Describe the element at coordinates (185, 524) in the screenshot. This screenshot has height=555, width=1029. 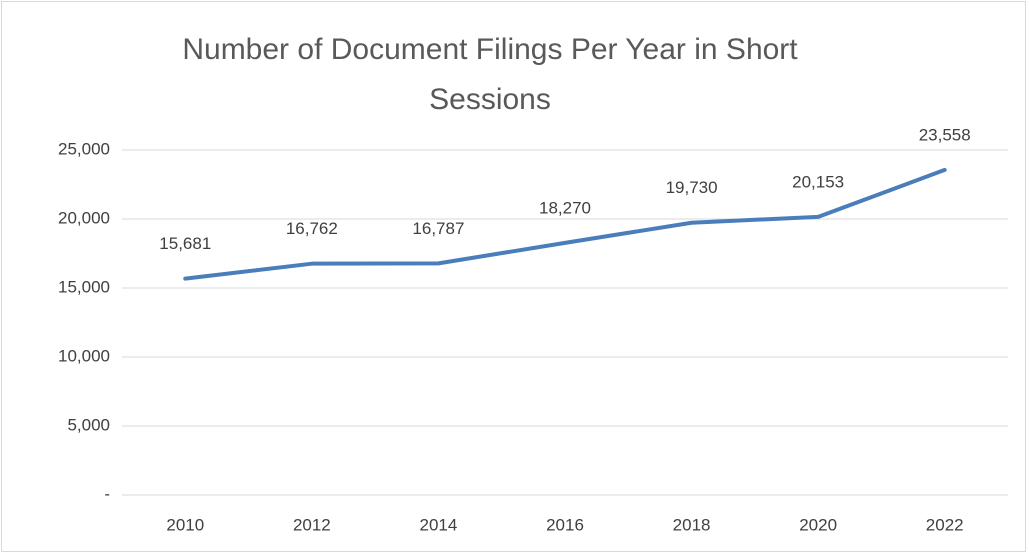
I see `x-tick-label: 2010` at that location.